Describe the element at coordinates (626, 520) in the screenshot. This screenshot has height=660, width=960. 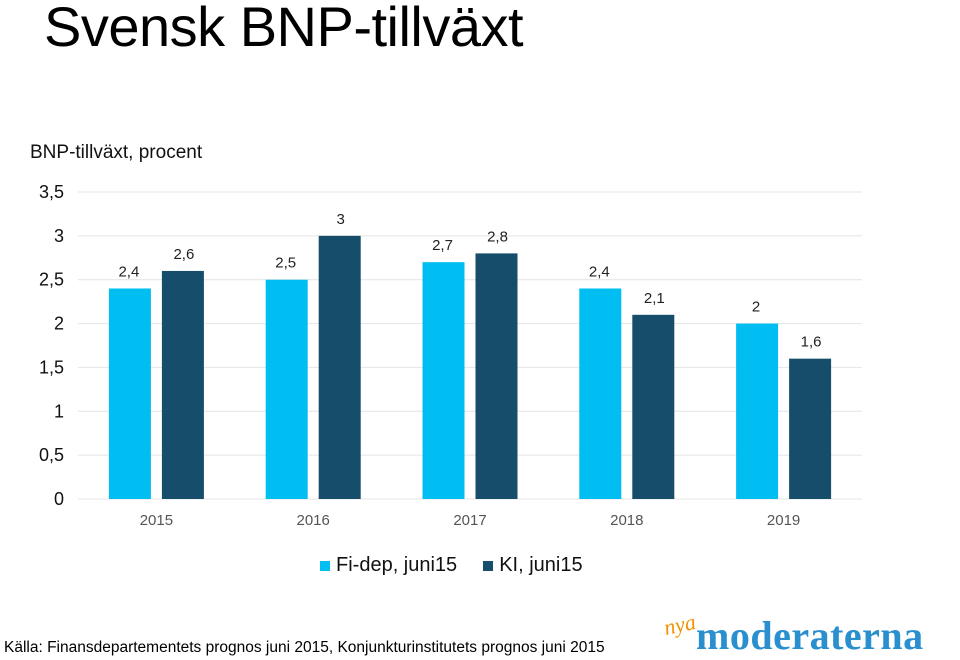
I see `x-tick-label: 2018` at that location.